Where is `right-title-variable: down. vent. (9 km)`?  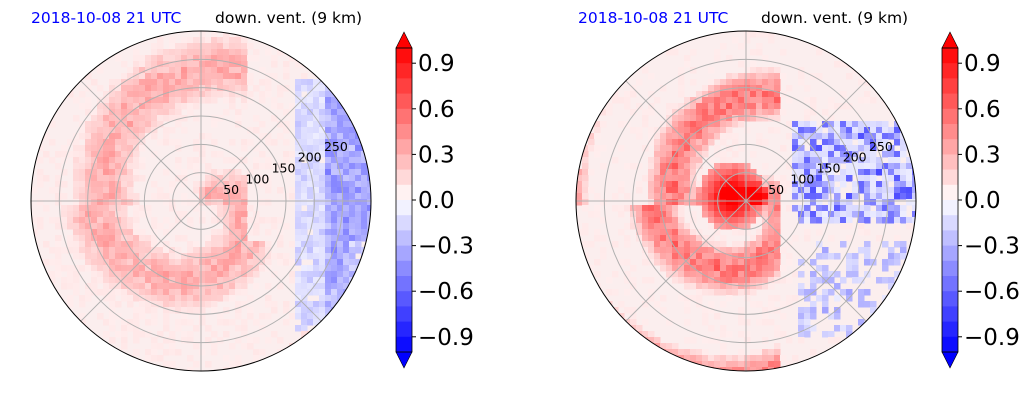
right-title-variable: down. vent. (9 km) is located at coordinates (834, 18).